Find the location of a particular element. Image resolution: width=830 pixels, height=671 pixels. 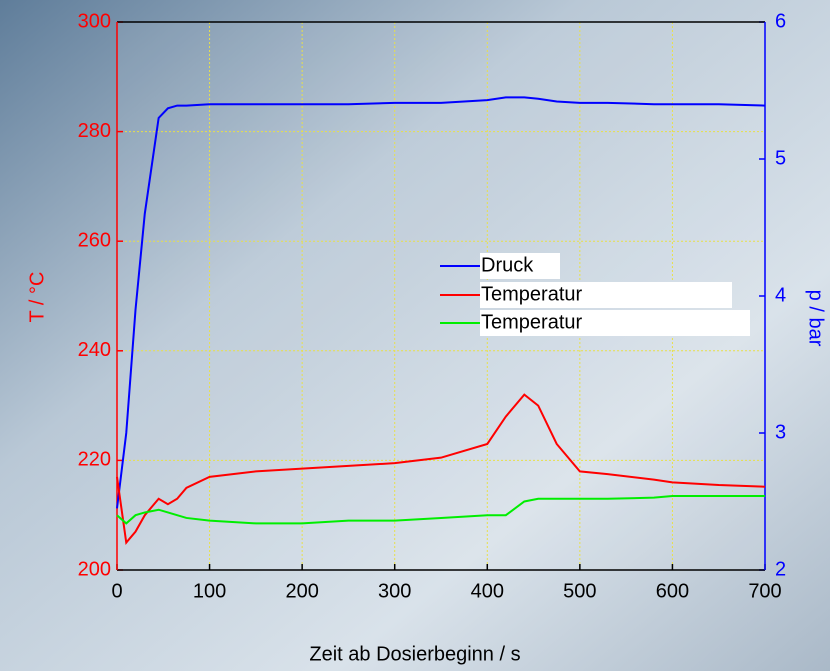

y-tick-label: 240 is located at coordinates (94, 350).